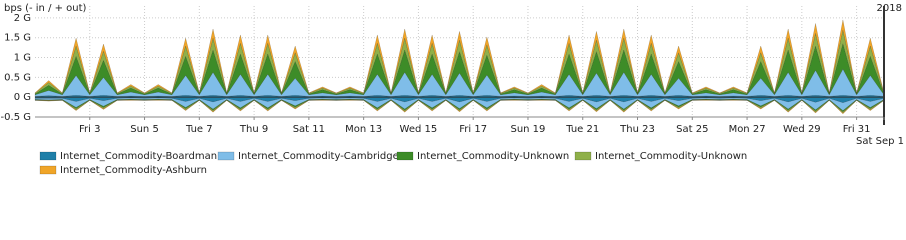  What do you see at coordinates (582, 129) in the screenshot?
I see `x-tick-label: Tue 21` at bounding box center [582, 129].